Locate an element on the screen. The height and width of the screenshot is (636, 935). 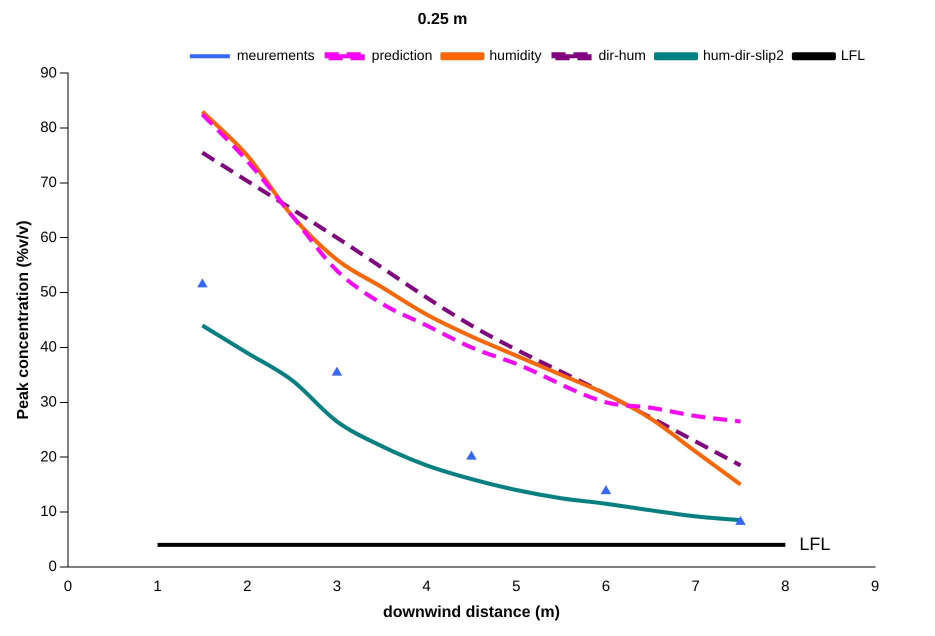
y-tick-label: 0 is located at coordinates (52, 566).